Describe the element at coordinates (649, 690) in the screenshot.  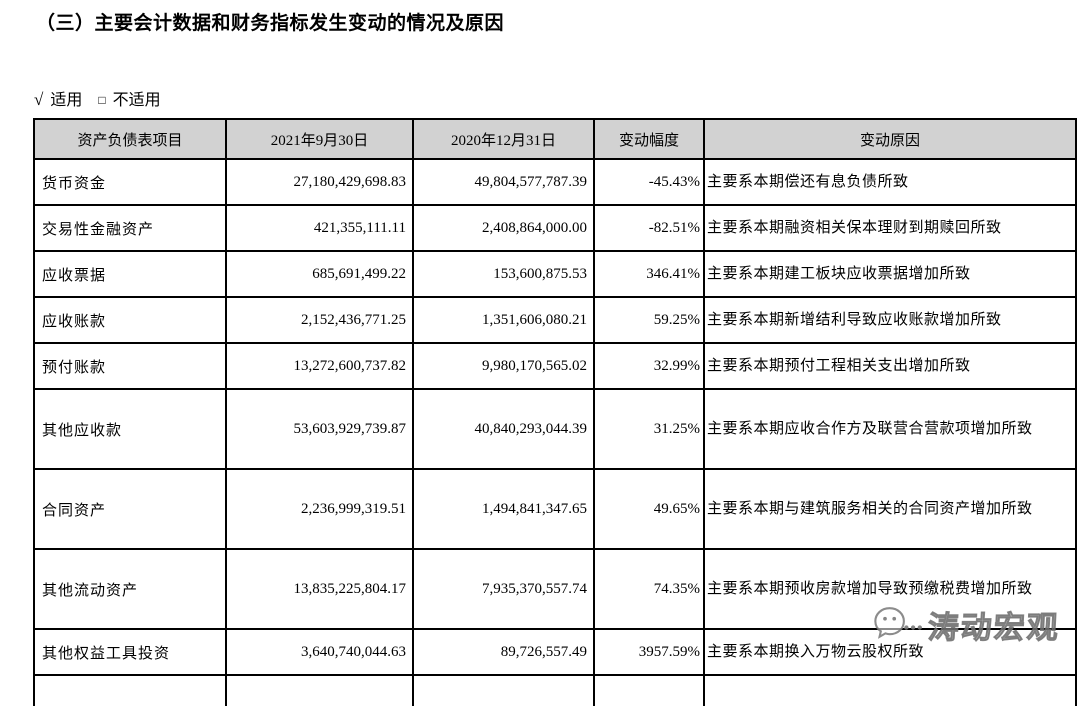
I see `change-pct-cell` at that location.